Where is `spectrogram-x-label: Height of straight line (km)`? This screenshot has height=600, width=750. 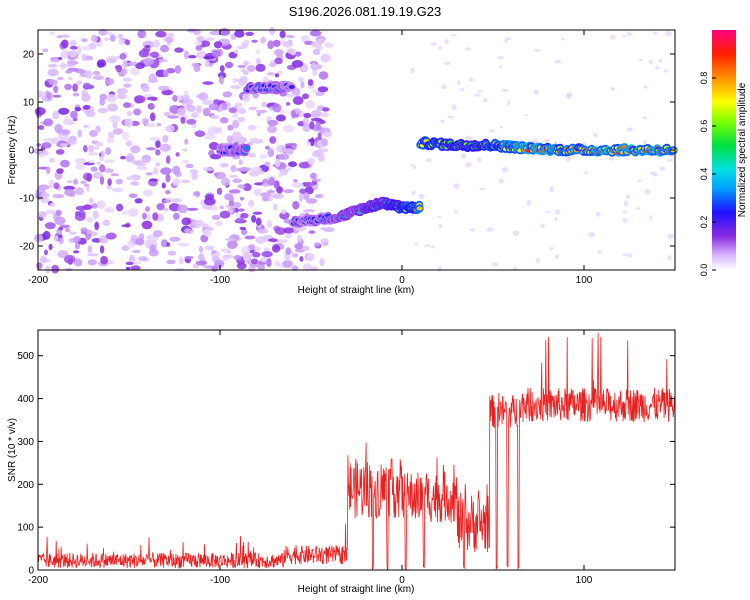
spectrogram-x-label: Height of straight line (km) is located at coordinates (356, 290).